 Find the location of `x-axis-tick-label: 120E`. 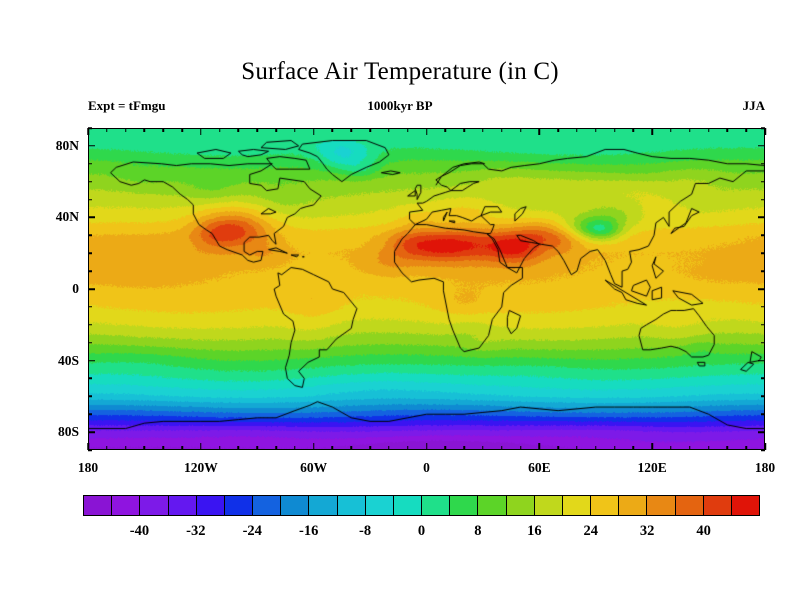

x-axis-tick-label: 120E is located at coordinates (652, 467).